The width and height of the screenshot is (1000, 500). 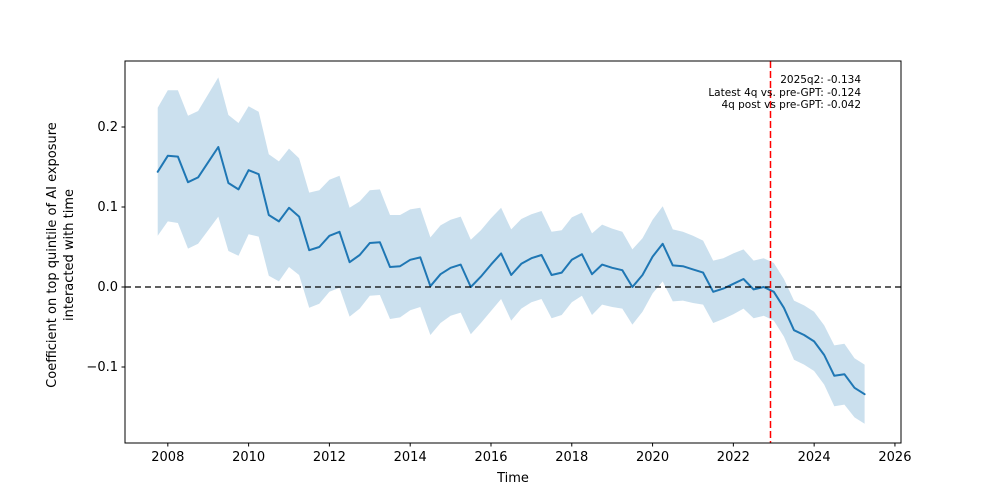 I want to click on x-tick-label: 2024, so click(x=814, y=457).